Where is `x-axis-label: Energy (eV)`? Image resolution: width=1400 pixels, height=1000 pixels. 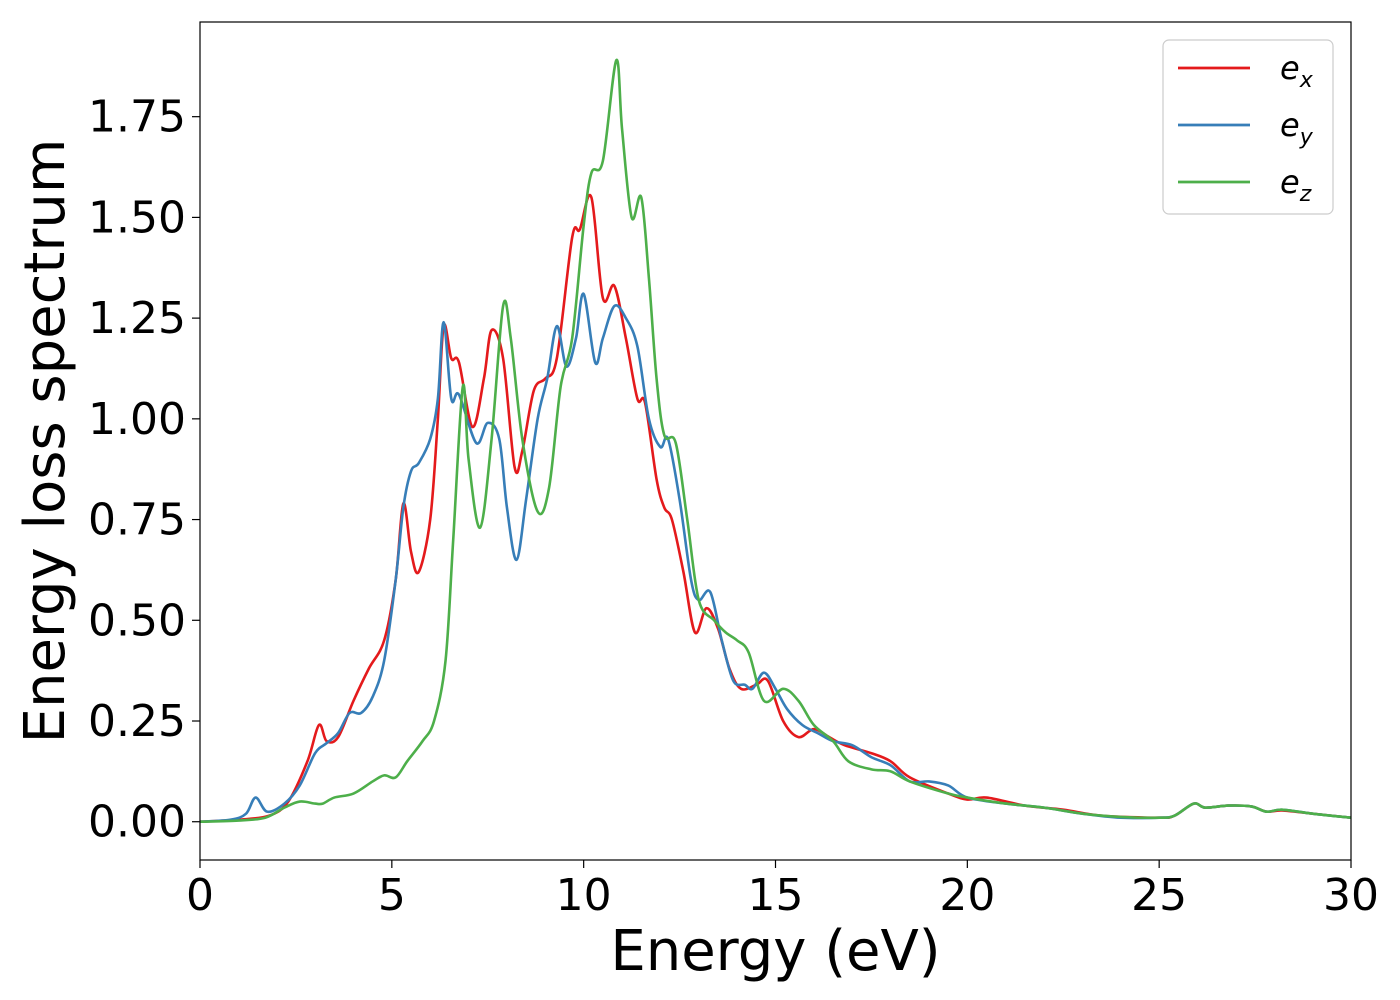 x-axis-label: Energy (eV) is located at coordinates (775, 951).